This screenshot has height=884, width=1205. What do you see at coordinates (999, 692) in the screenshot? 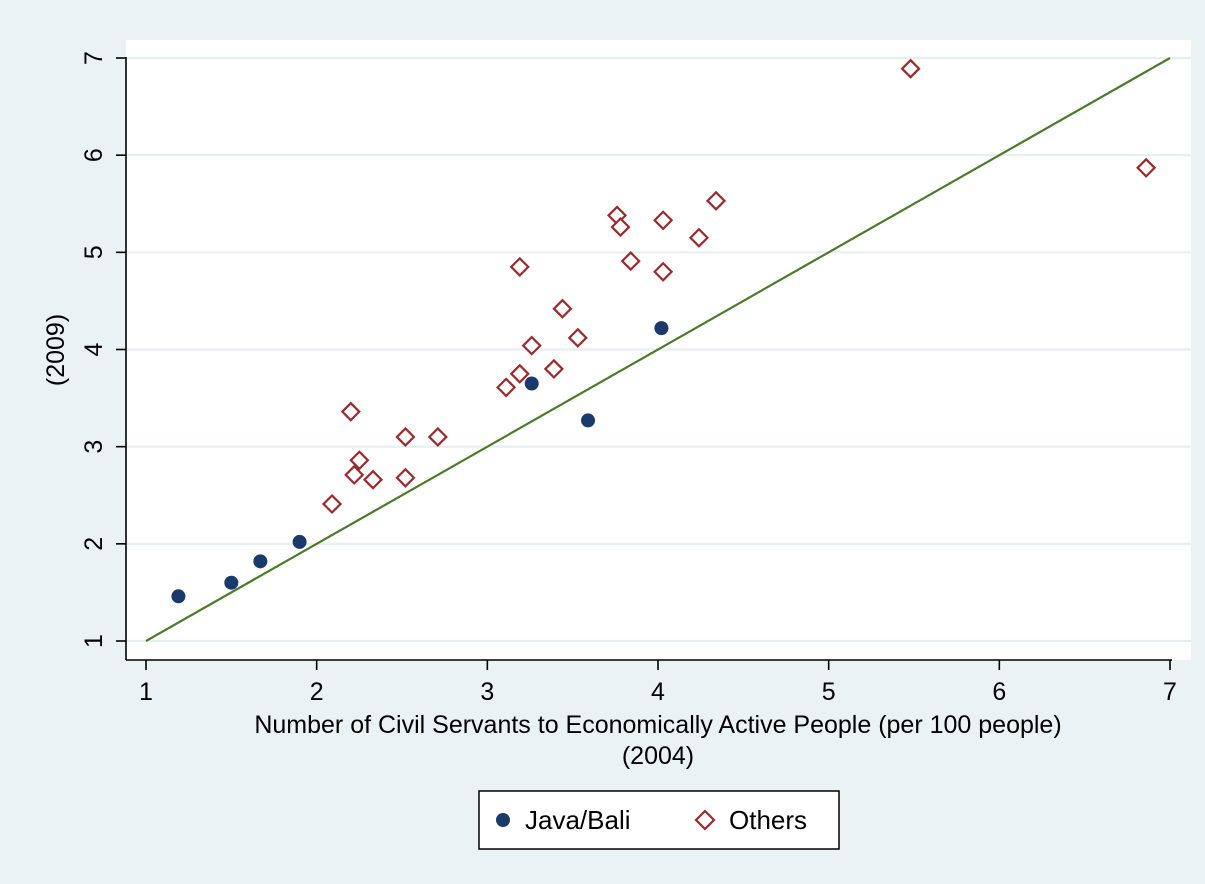
I see `x-tick-label: 6` at bounding box center [999, 692].